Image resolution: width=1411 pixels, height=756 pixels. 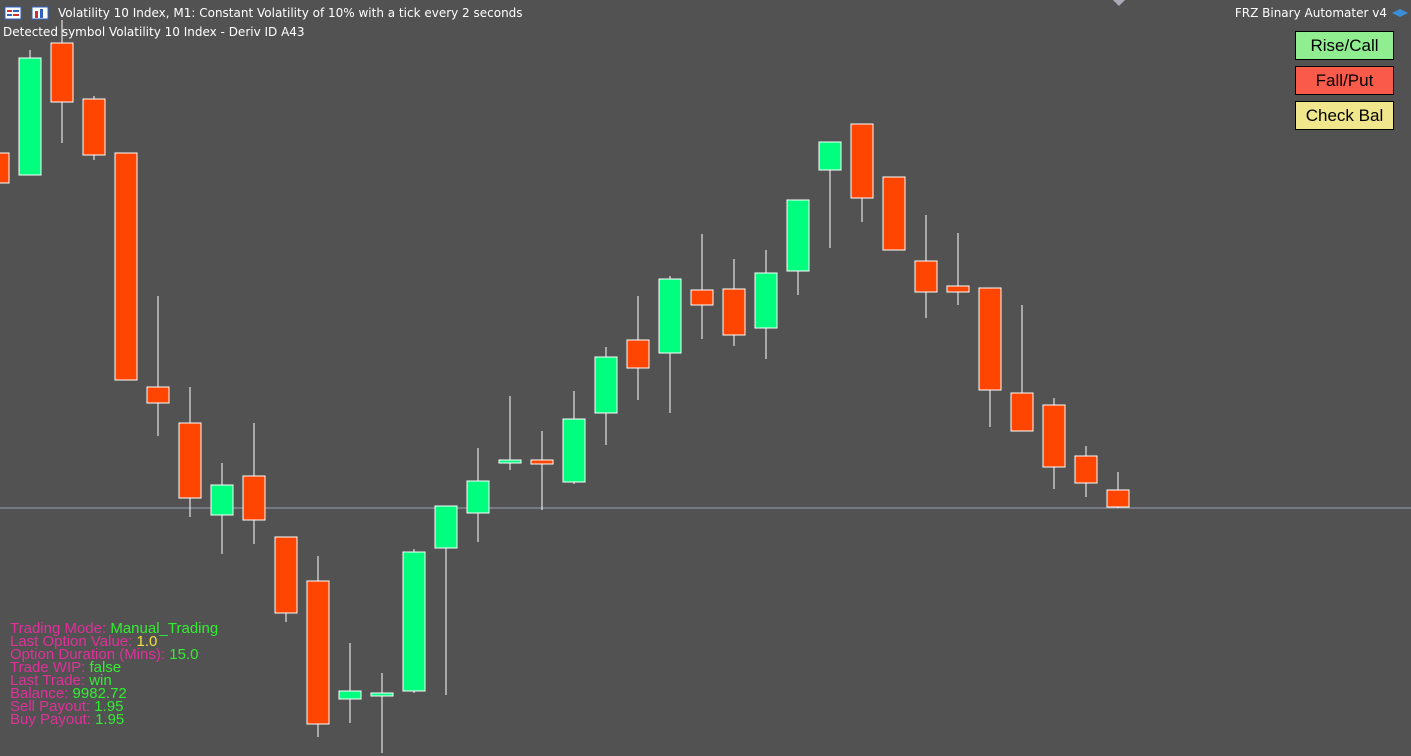 I want to click on info-row: Last Trade: win, so click(x=114, y=680).